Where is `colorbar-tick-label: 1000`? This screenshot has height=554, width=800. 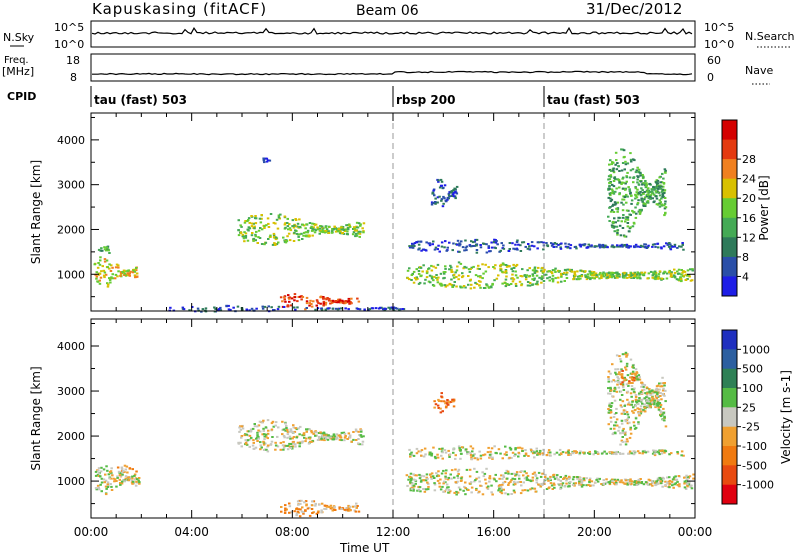
colorbar-tick-label: 1000 is located at coordinates (756, 349).